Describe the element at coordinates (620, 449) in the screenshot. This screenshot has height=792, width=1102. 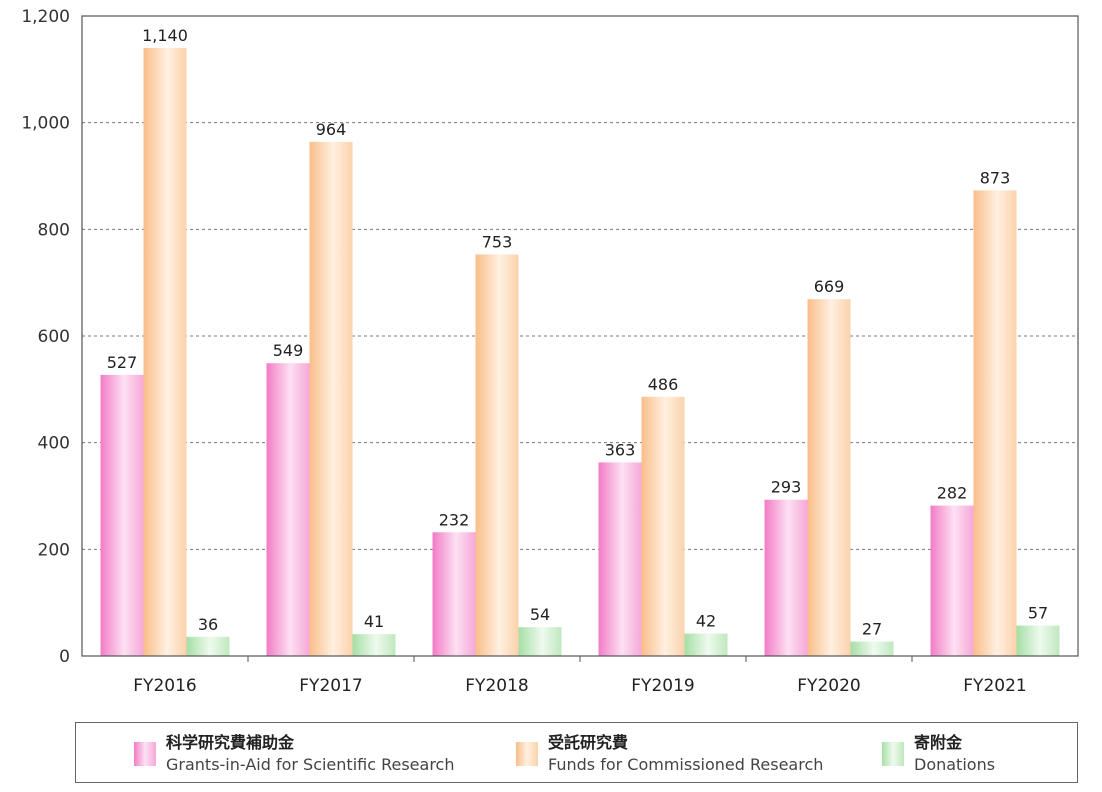
I see `data-label: 363` at that location.